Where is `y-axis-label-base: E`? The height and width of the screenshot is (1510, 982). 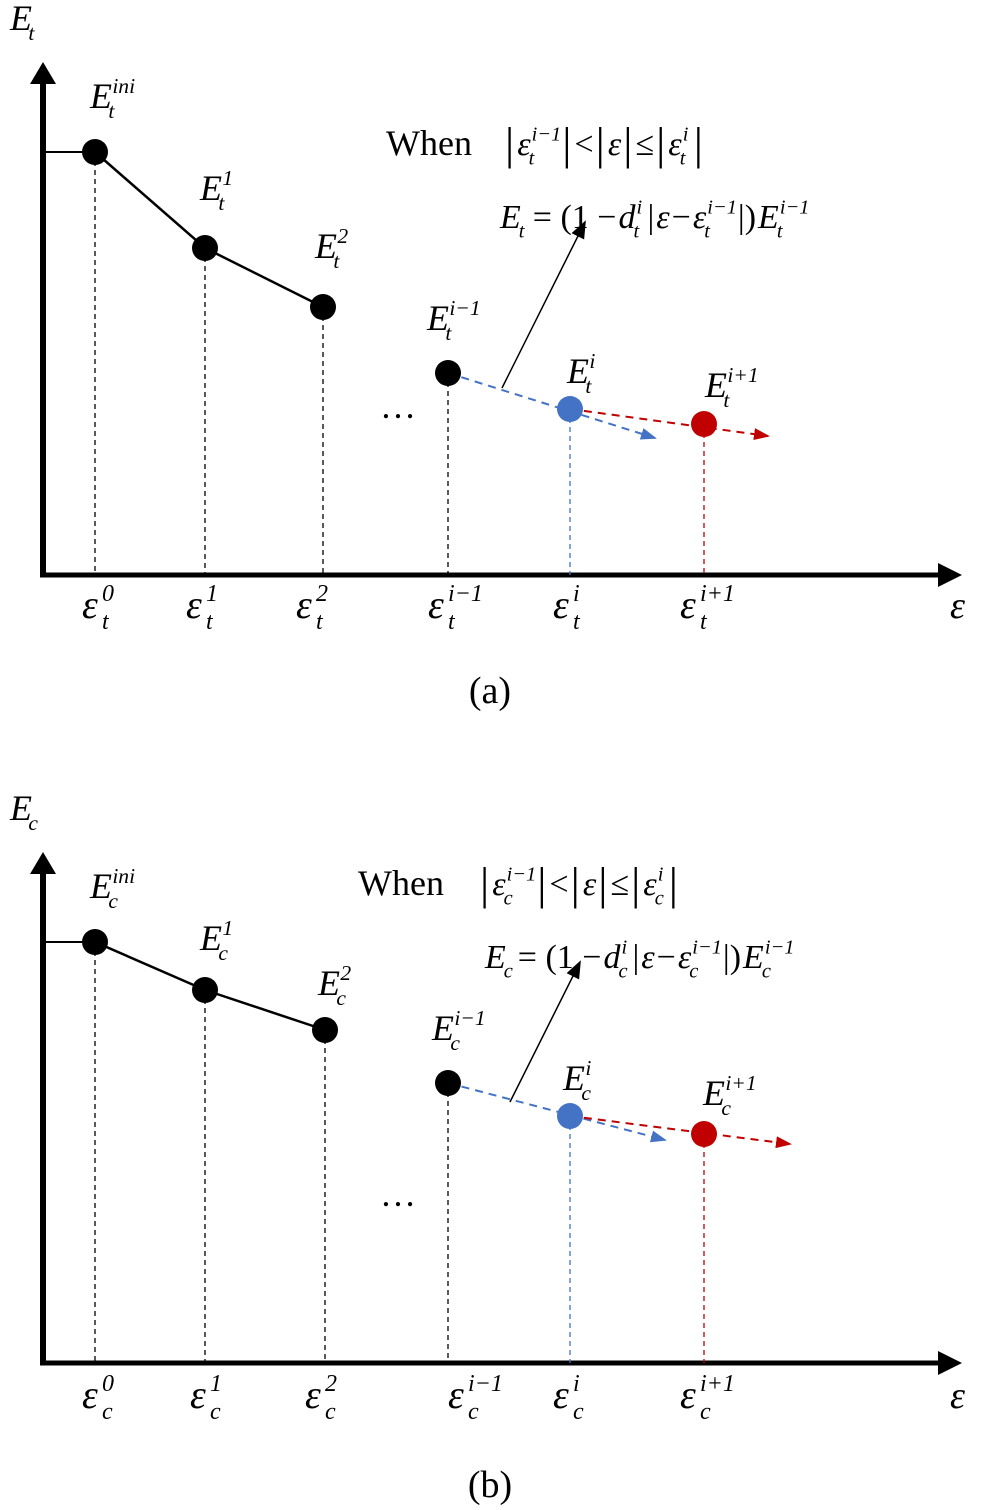
y-axis-label-base: E is located at coordinates (20, 19).